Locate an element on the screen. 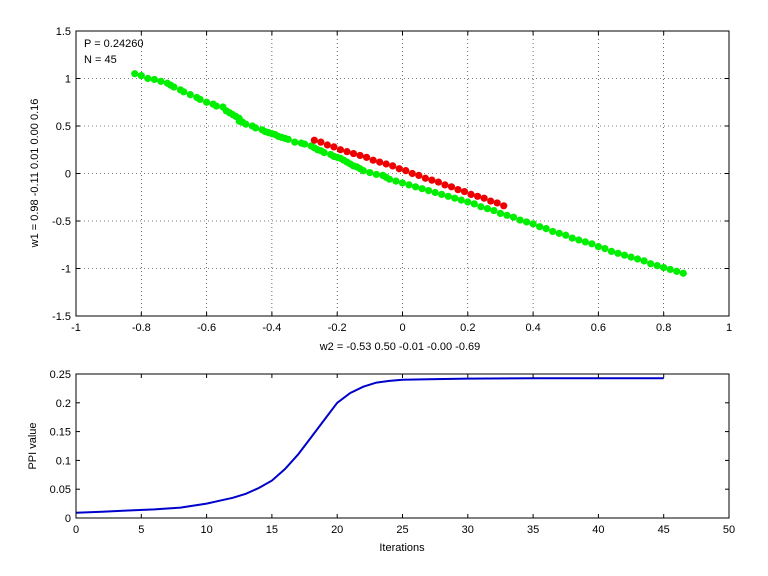 This screenshot has height=576, width=768. x-tick-label: -0.4 is located at coordinates (271, 328).